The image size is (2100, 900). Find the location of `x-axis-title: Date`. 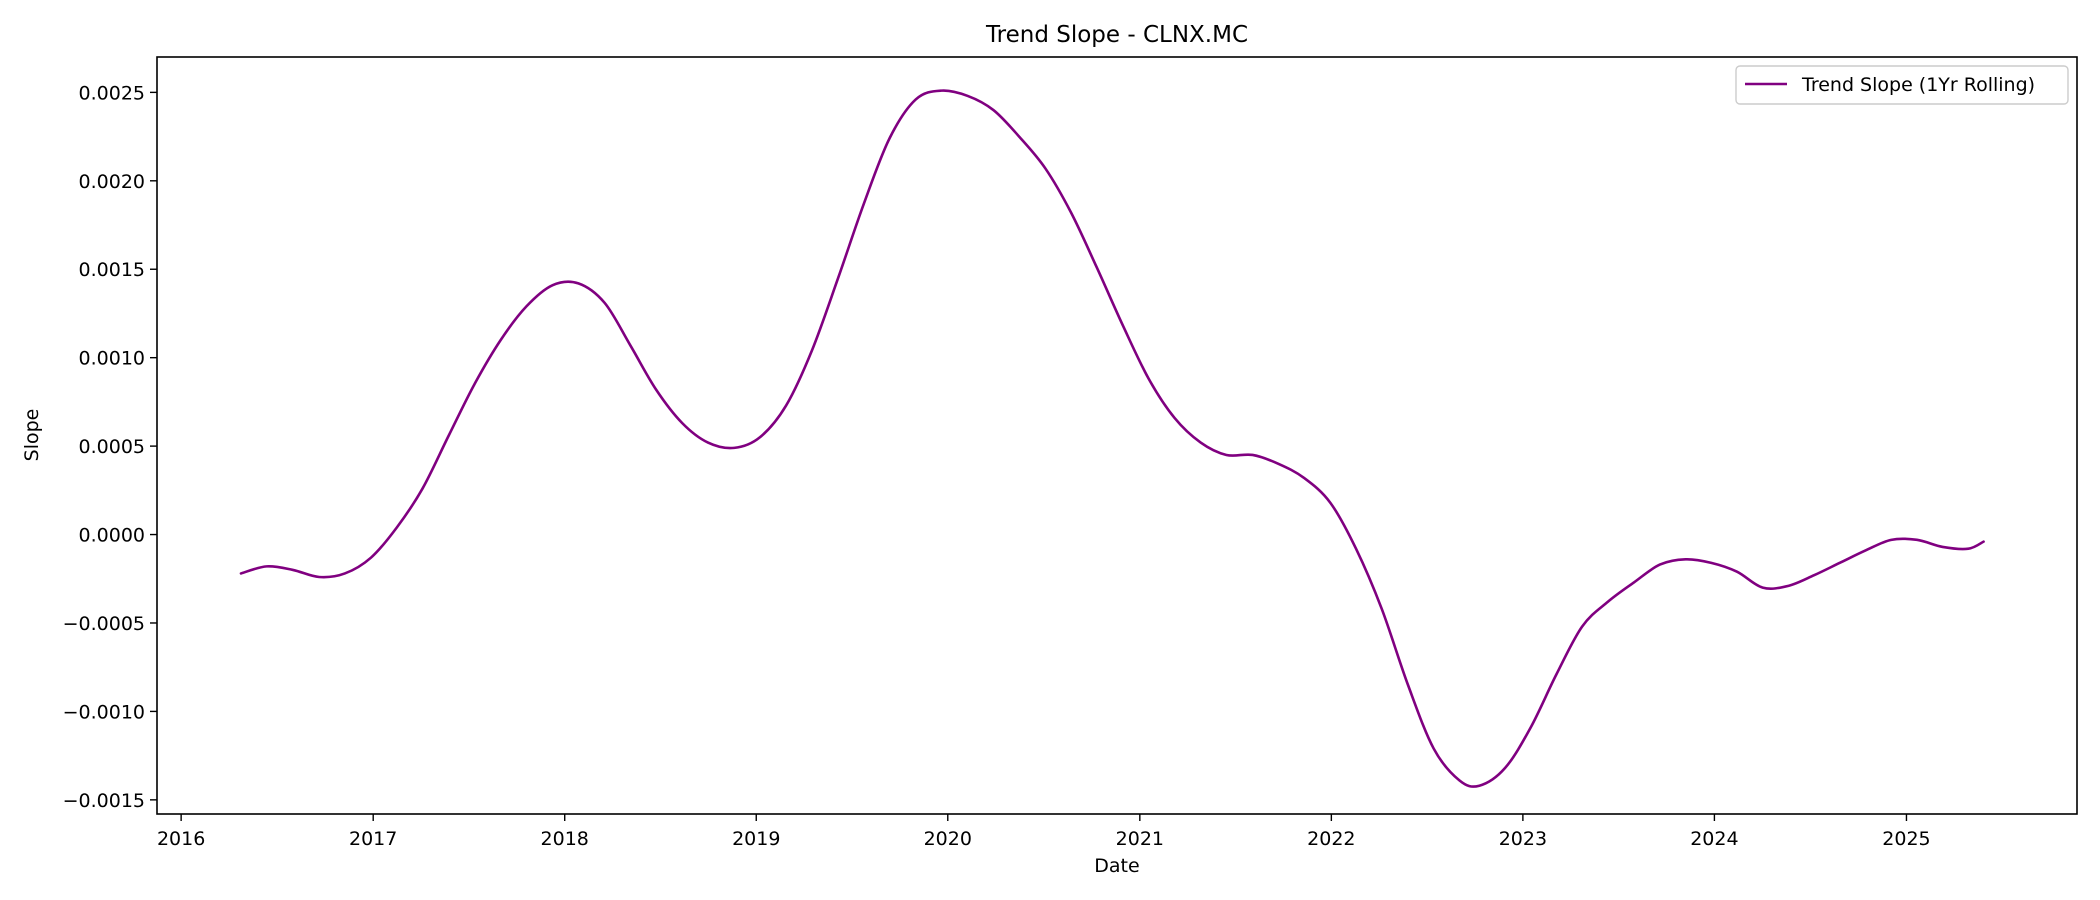

x-axis-title: Date is located at coordinates (1116, 866).